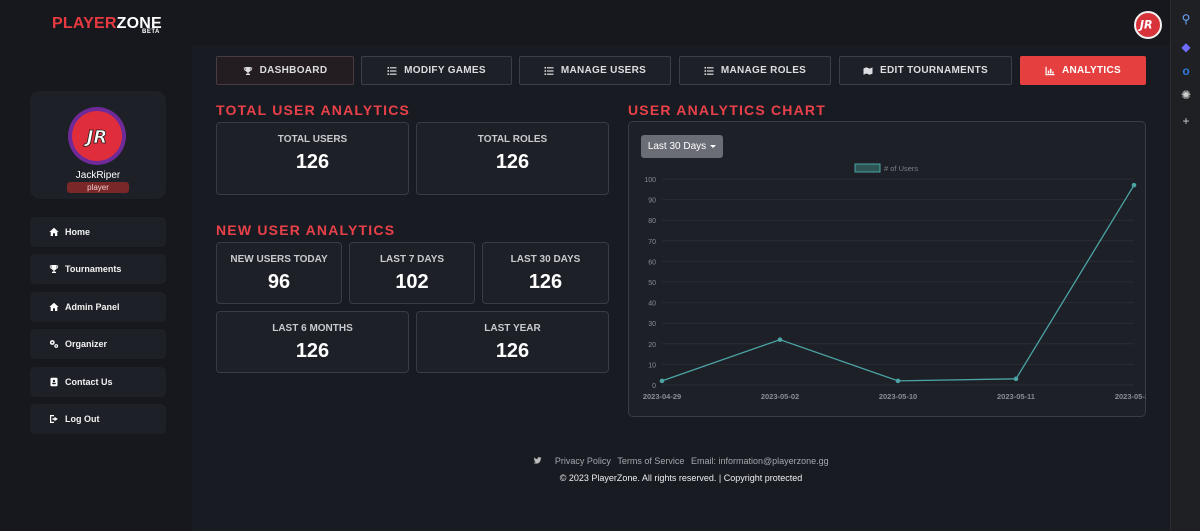 The height and width of the screenshot is (531, 1200). What do you see at coordinates (901, 168) in the screenshot?
I see `legend-label: # of Users` at bounding box center [901, 168].